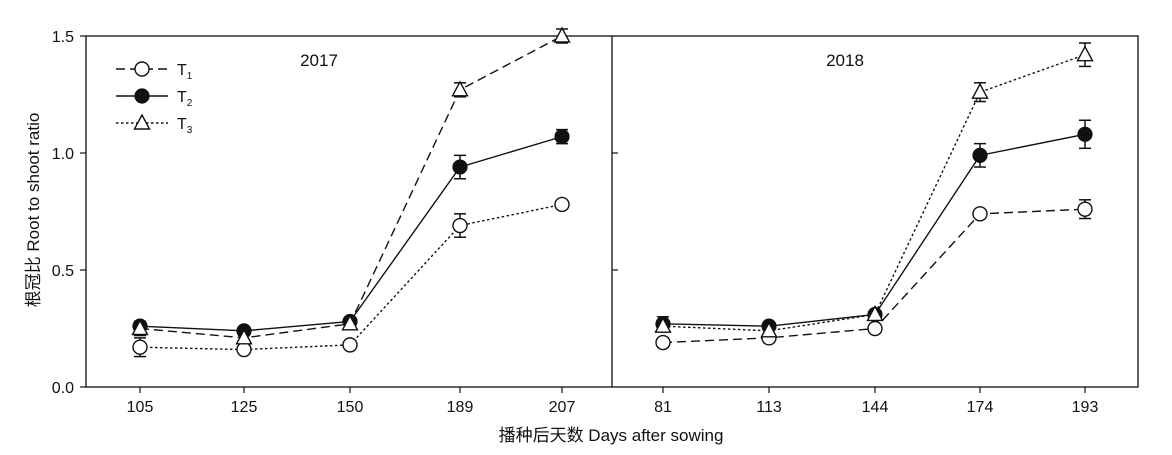 The image size is (1172, 455). Describe the element at coordinates (63, 37) in the screenshot. I see `y-tick-label: 1.5` at that location.